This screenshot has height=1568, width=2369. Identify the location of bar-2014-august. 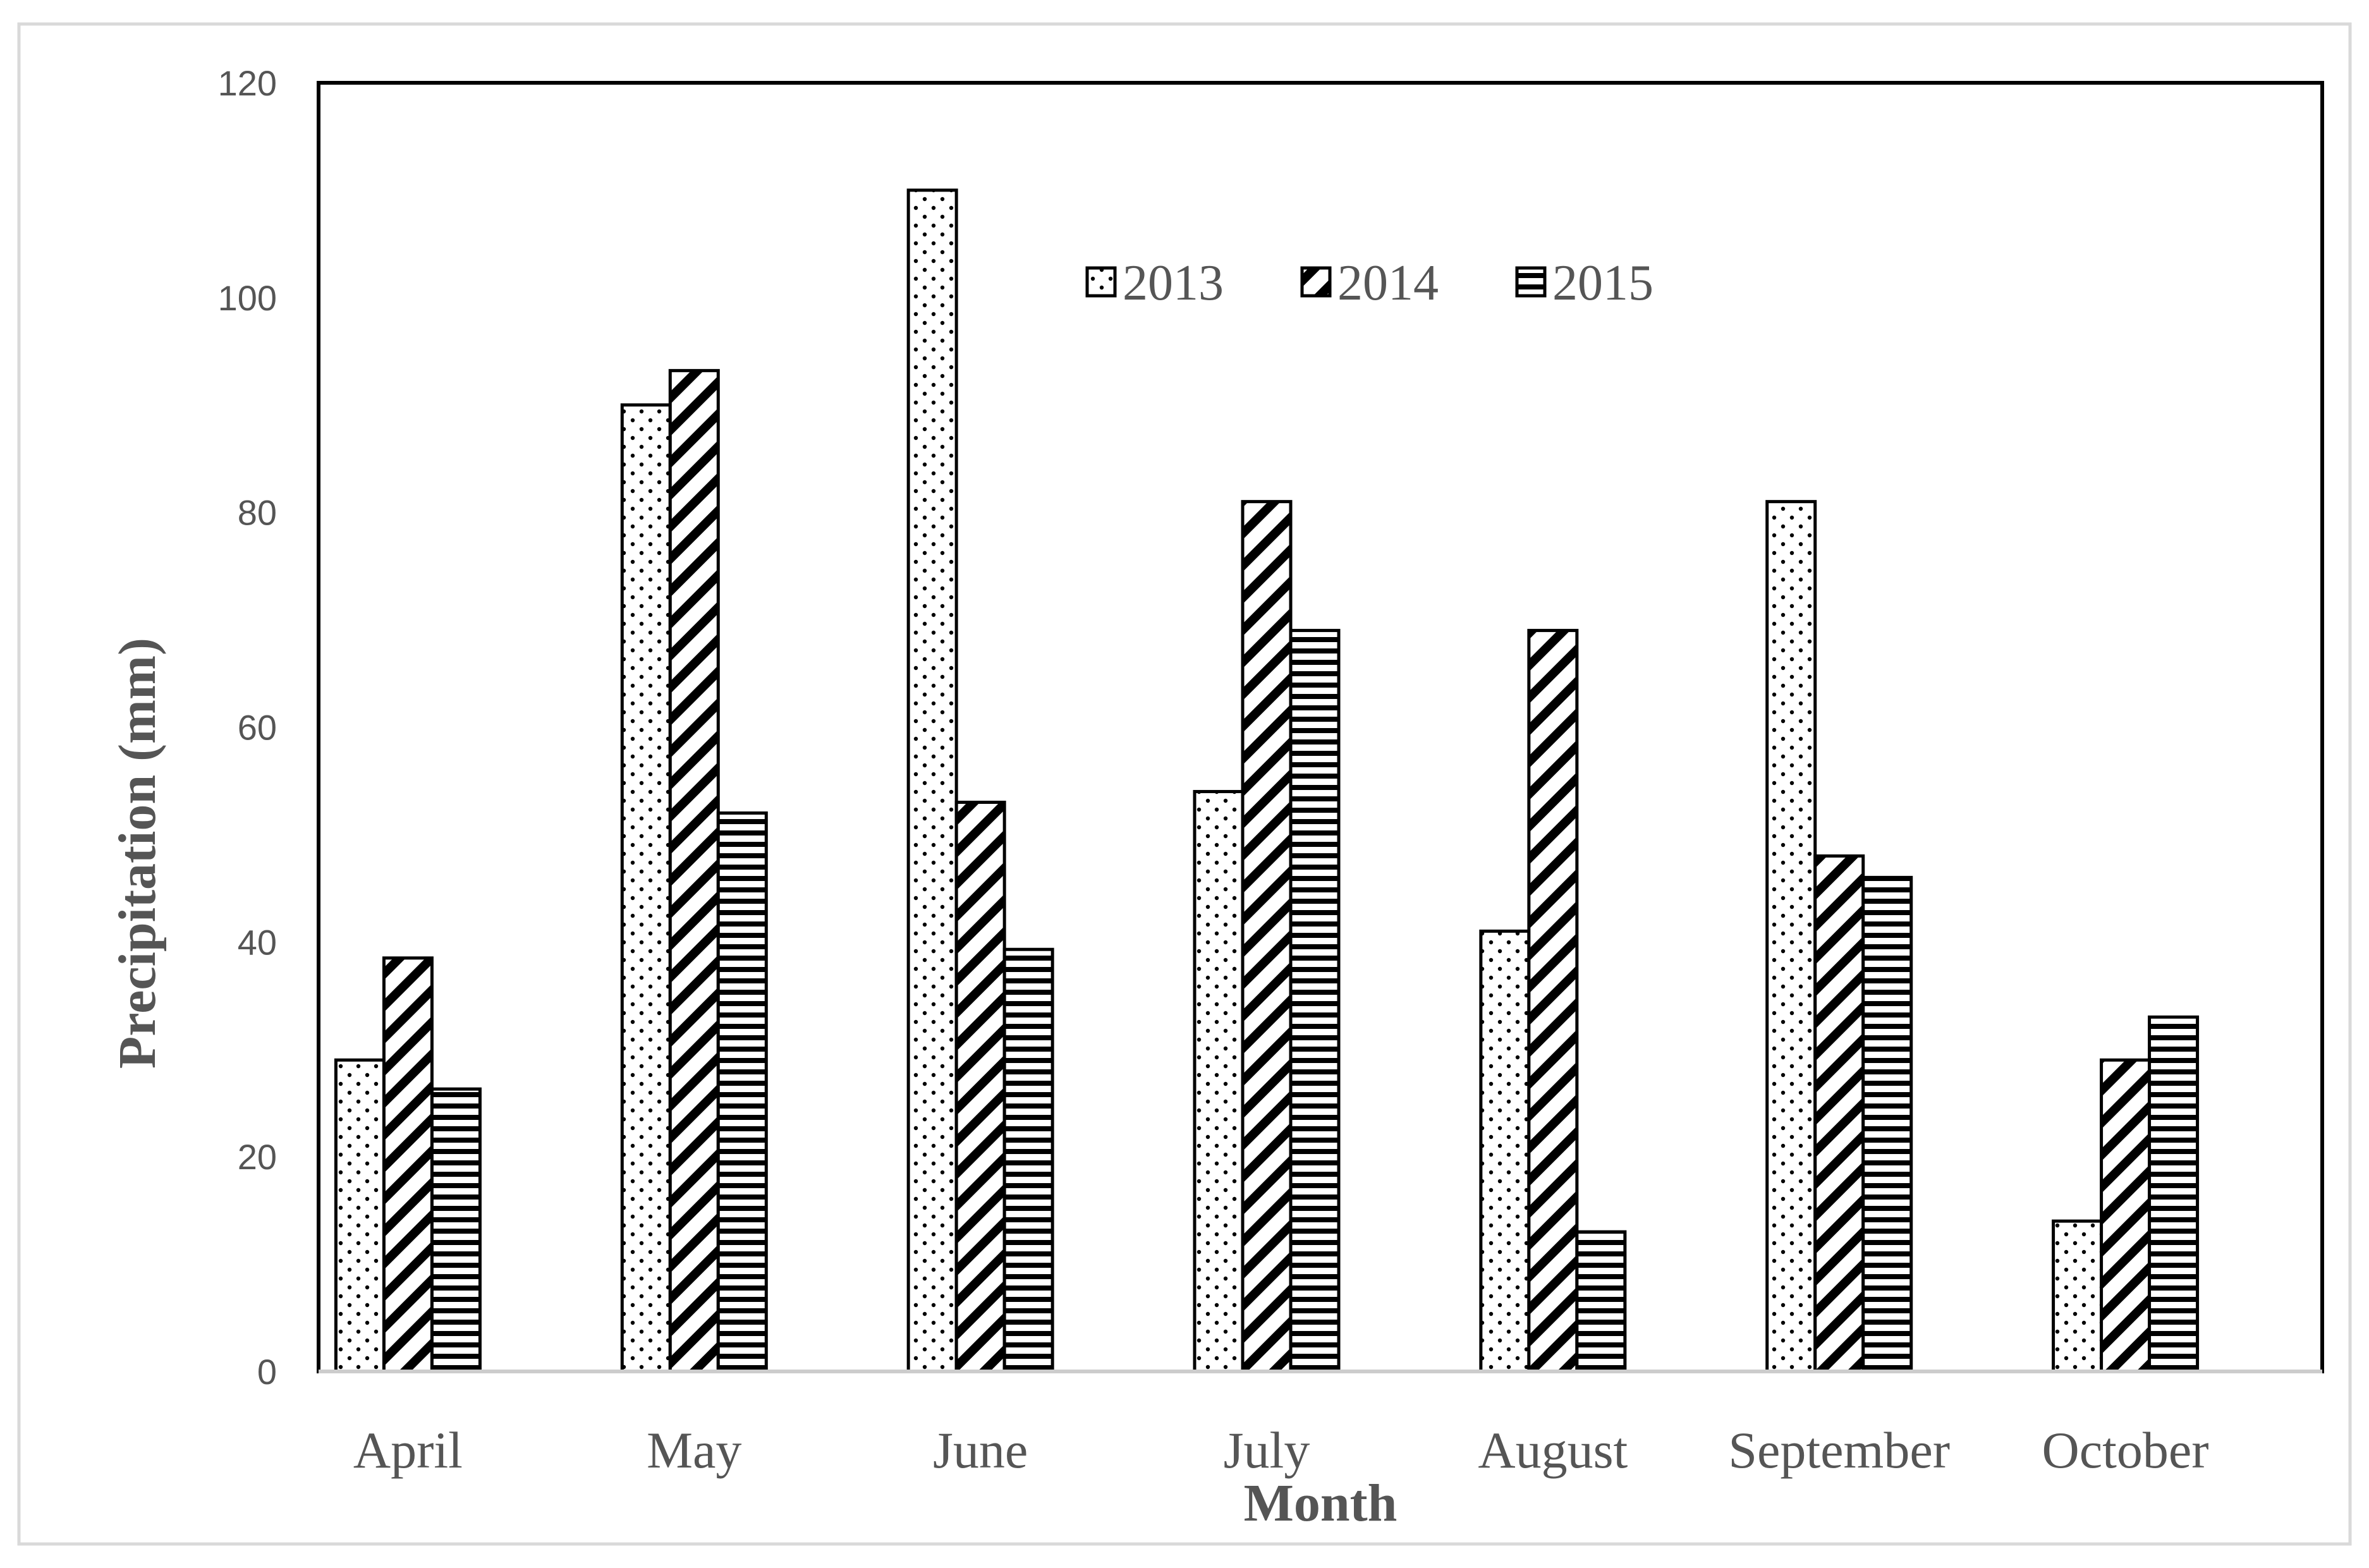
(1553, 1001).